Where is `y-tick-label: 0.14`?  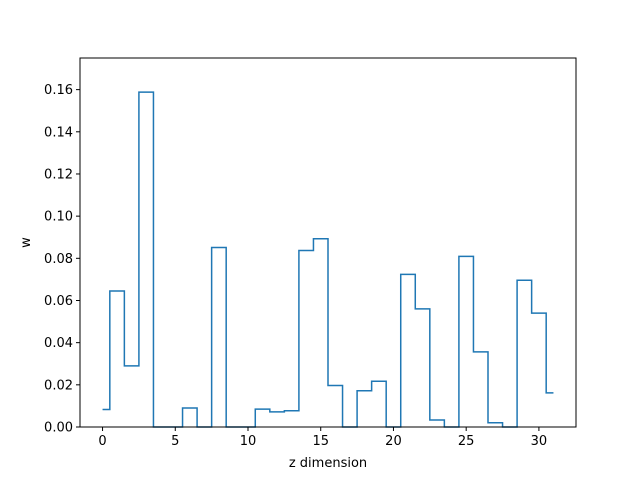 y-tick-label: 0.14 is located at coordinates (58, 132).